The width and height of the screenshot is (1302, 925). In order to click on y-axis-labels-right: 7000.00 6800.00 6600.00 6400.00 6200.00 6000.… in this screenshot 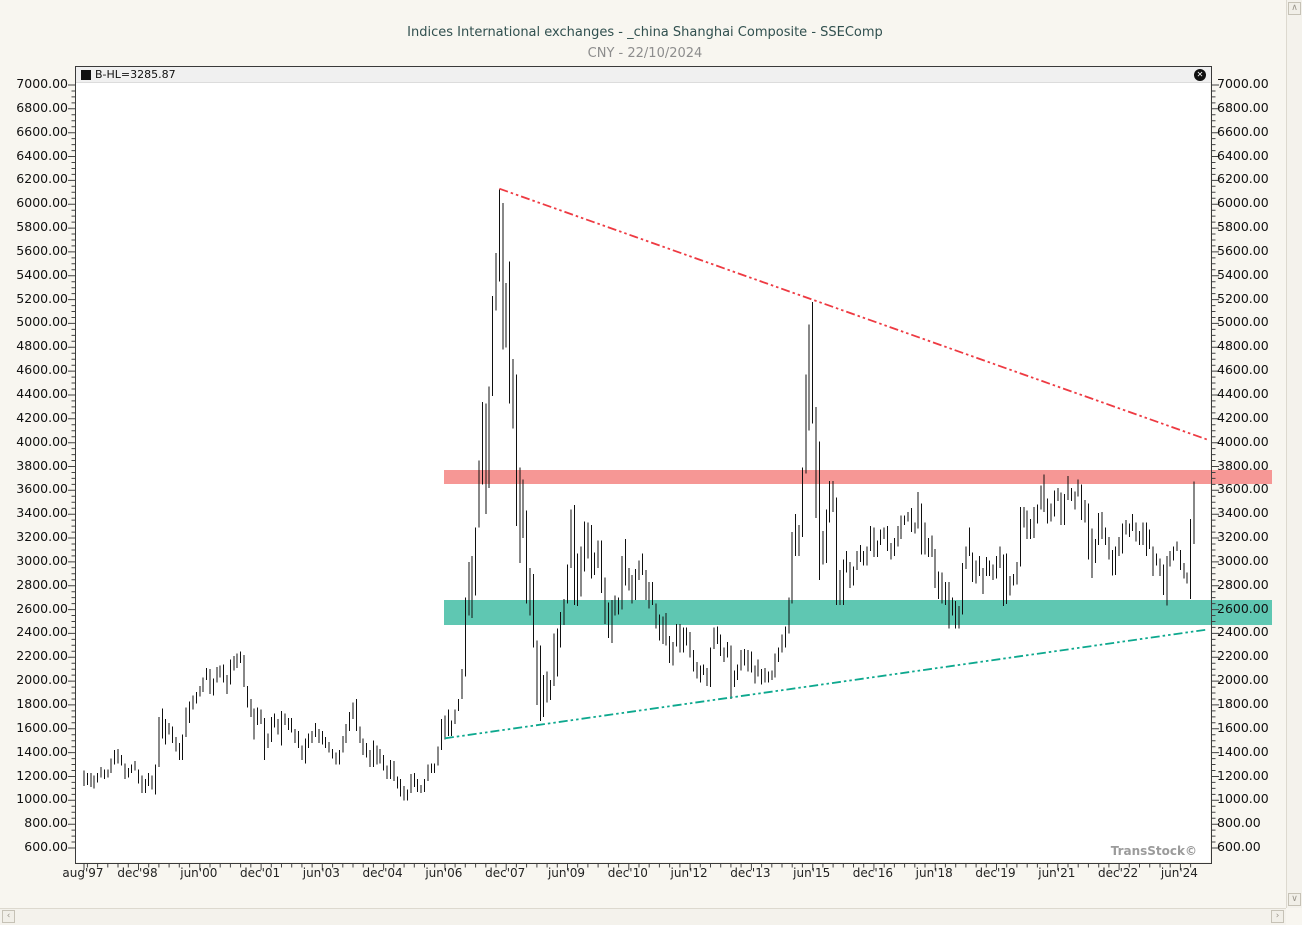, I will do `click(1252, 464)`.